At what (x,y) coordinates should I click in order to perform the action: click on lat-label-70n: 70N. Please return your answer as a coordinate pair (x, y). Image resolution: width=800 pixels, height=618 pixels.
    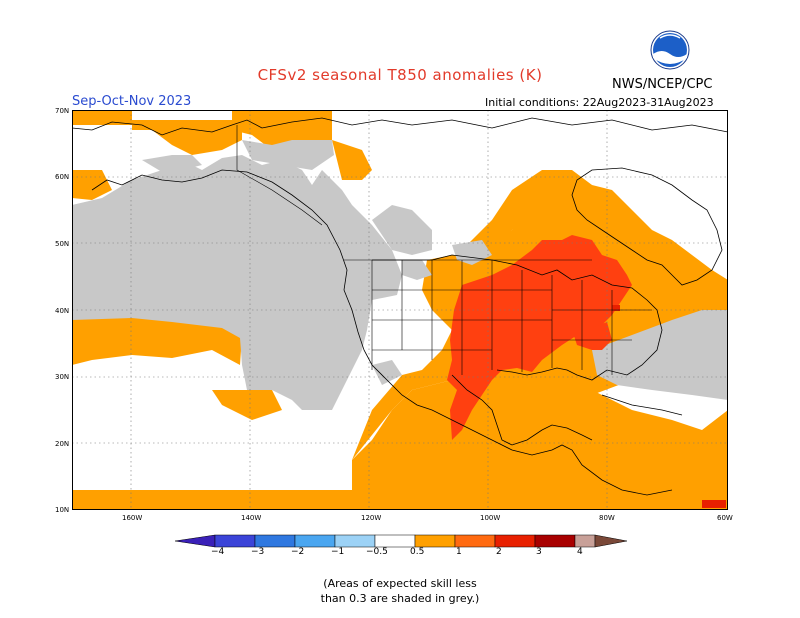
    Looking at the image, I should click on (62, 111).